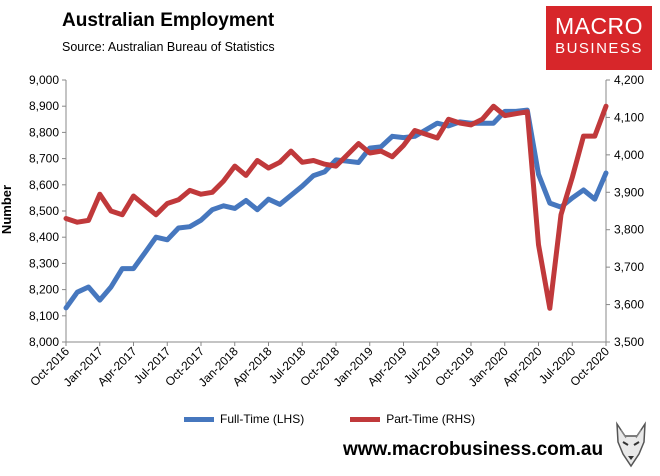 The width and height of the screenshot is (660, 476). I want to click on left-tick-label: 8,300, so click(44, 263).